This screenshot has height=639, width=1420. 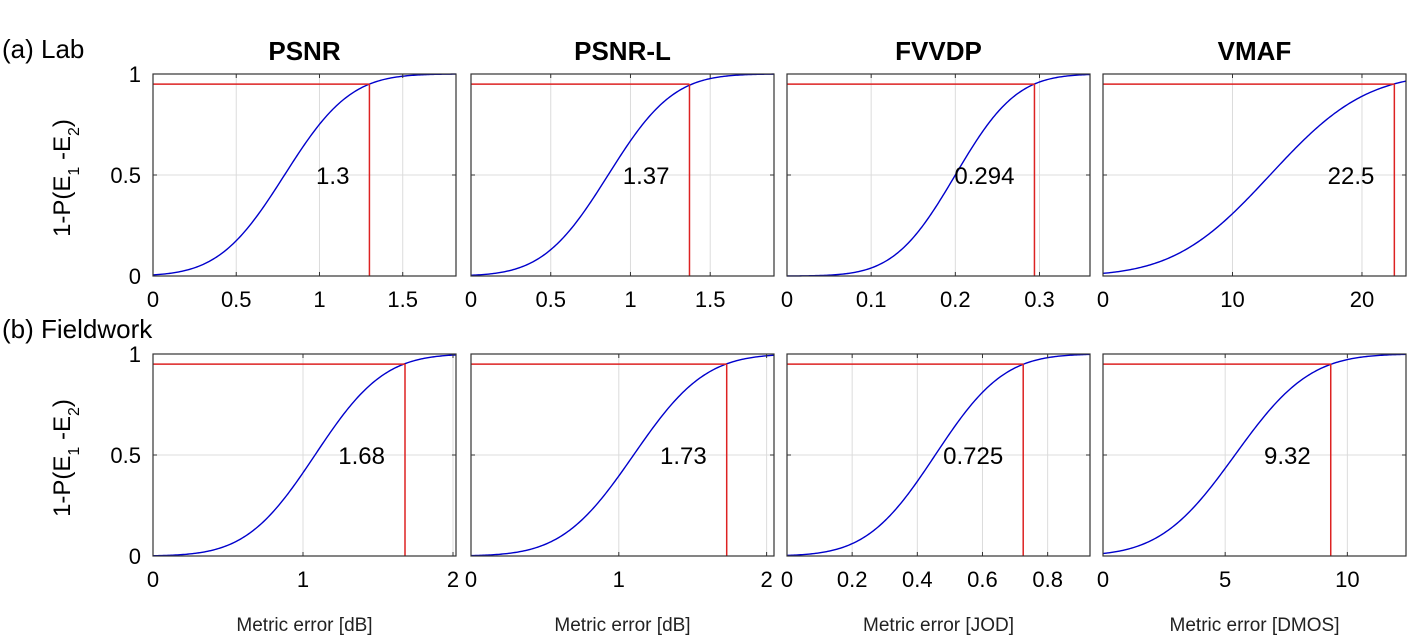 I want to click on y-axis-label-fieldwork: 1-P(E1 -E2), so click(x=66, y=458).